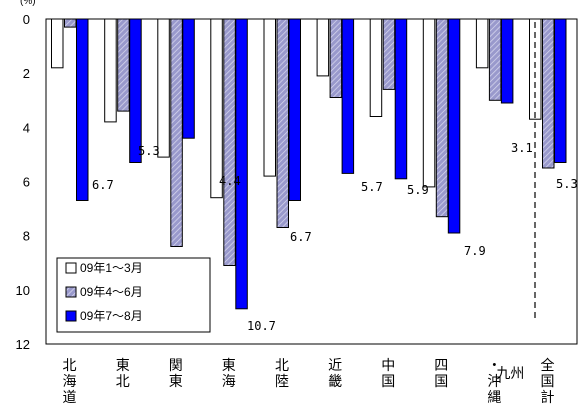 The image size is (585, 414). I want to click on y-tick-label: 0, so click(26, 19).